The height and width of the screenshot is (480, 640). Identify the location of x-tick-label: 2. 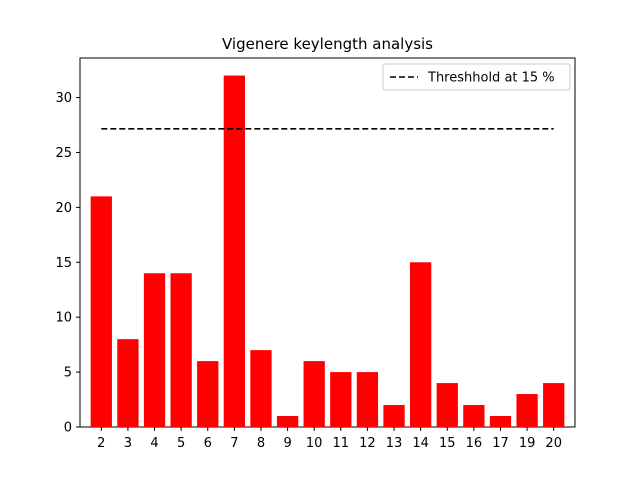
(101, 443).